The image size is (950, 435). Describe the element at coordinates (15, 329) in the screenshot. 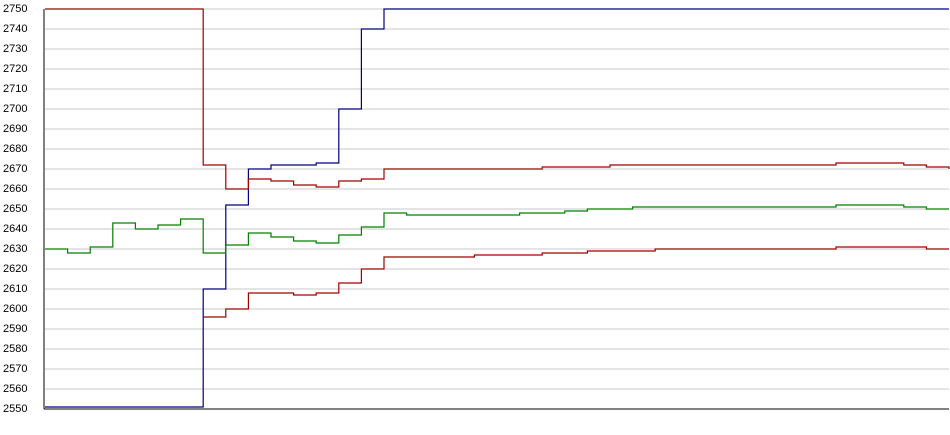

I see `y-tick-label: 2590` at that location.